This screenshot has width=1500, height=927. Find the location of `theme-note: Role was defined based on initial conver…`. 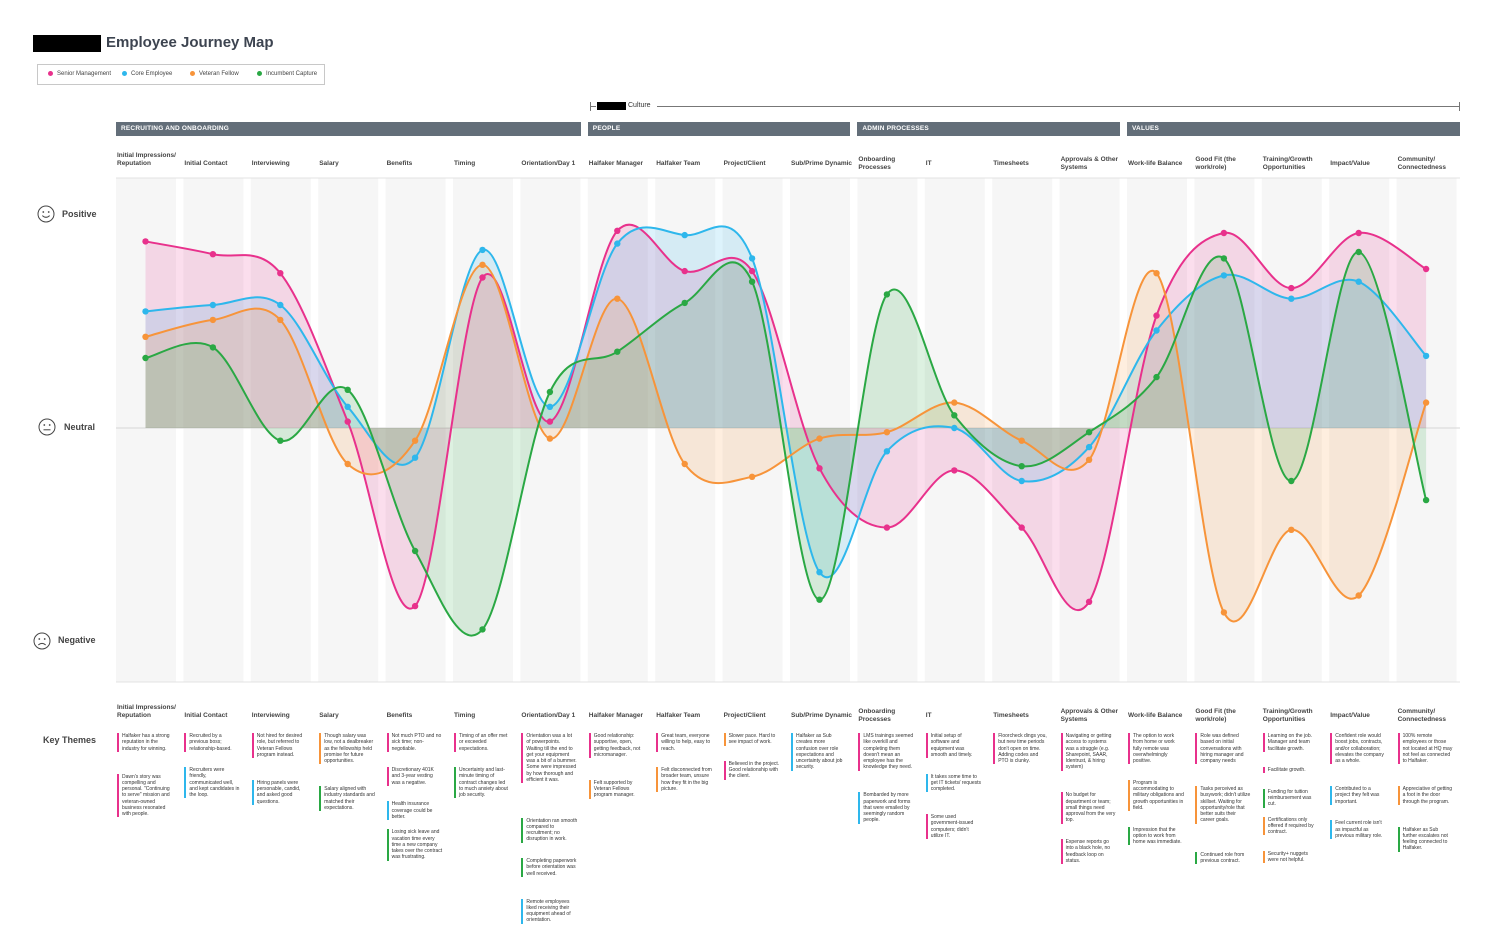

theme-note: Role was defined based on initial conver… is located at coordinates (1223, 749).